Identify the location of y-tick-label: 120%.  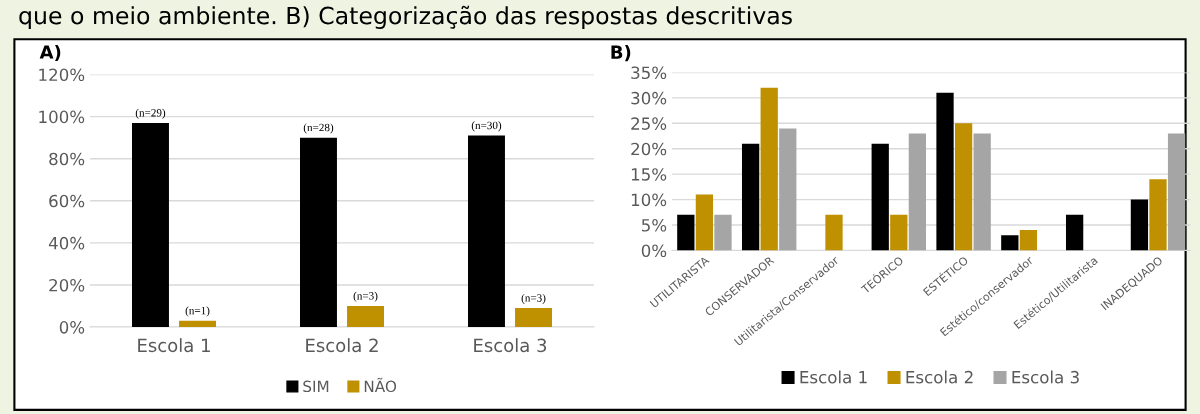
(62, 75).